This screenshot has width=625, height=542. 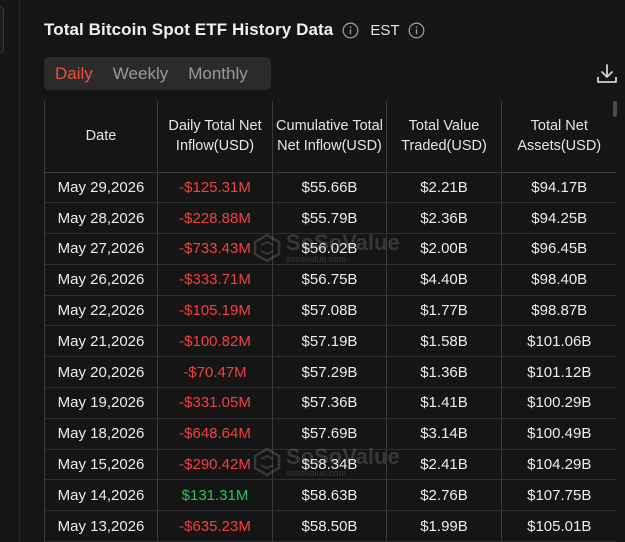 I want to click on cell-value-traded: $1.36B, so click(x=444, y=372).